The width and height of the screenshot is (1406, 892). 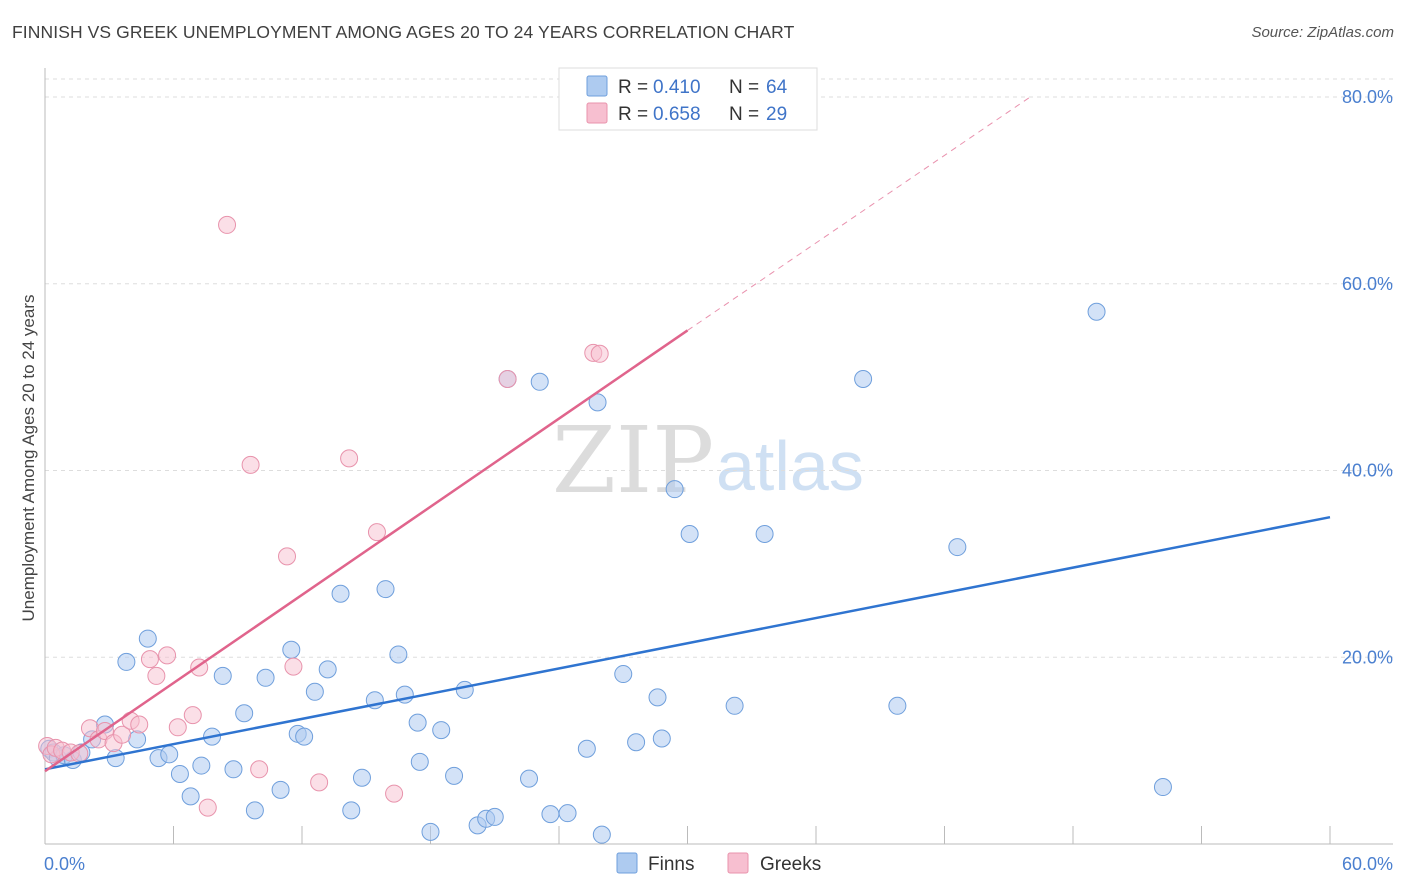 What do you see at coordinates (1367, 864) in the screenshot?
I see `x-tick-label: 60.0%` at bounding box center [1367, 864].